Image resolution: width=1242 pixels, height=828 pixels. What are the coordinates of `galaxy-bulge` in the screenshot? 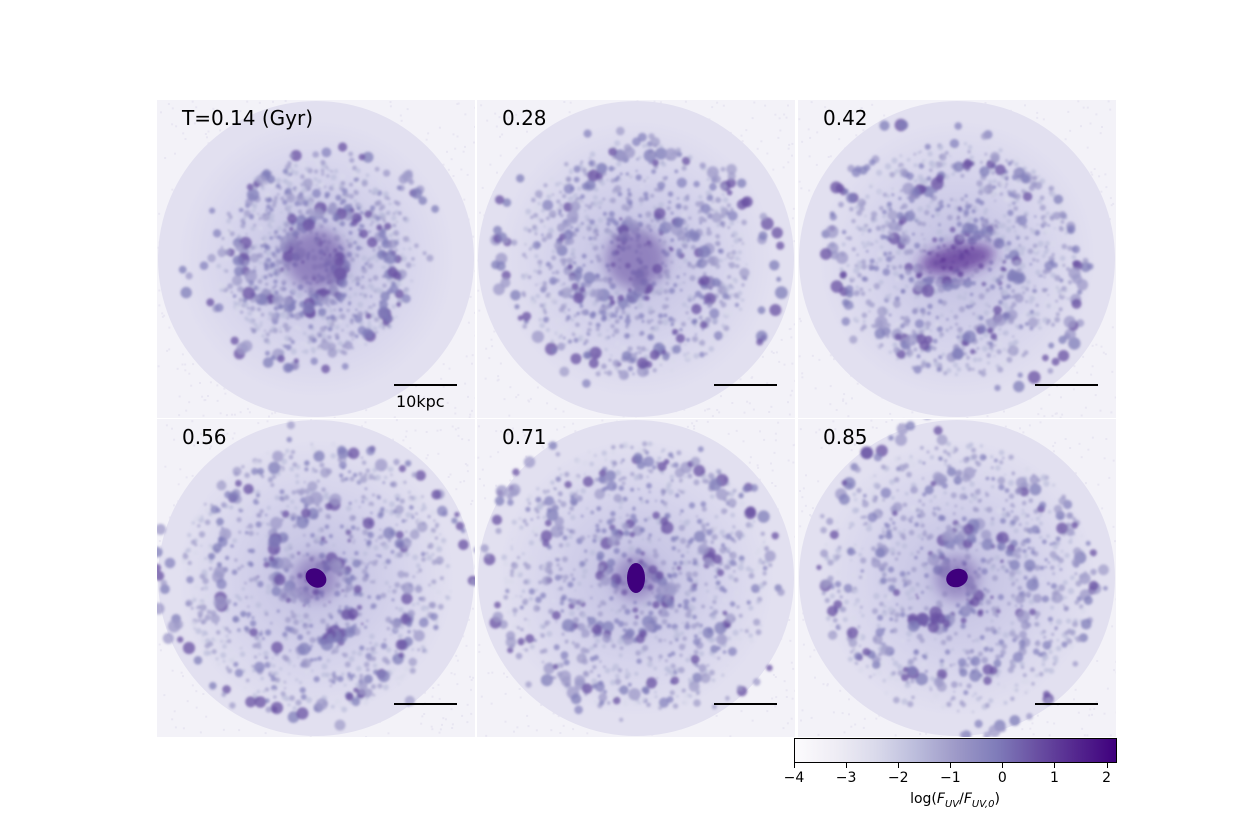 It's located at (636, 578).